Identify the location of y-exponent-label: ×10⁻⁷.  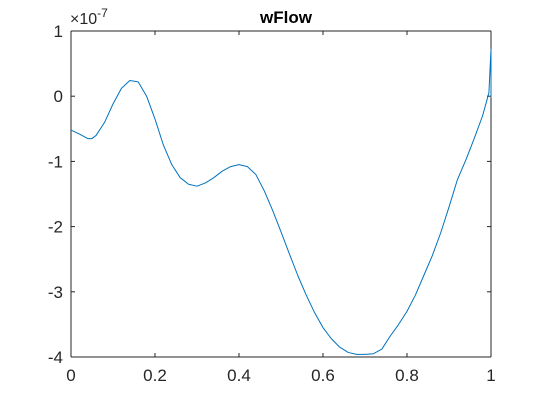
(89, 17).